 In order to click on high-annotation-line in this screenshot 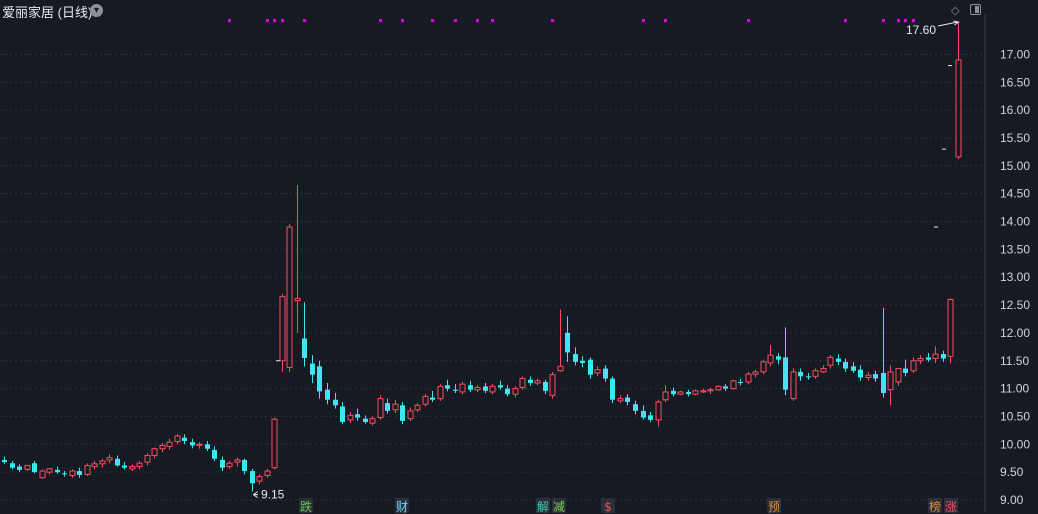, I will do `click(947, 24)`.